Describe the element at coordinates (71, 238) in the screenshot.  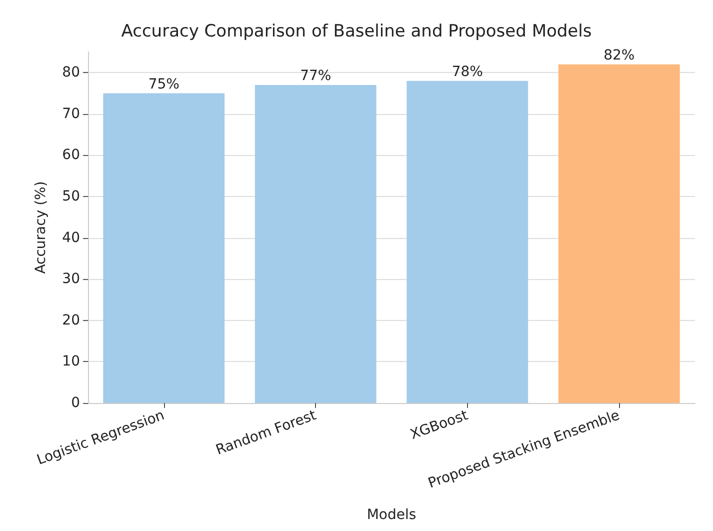
I see `y-tick-label: 40` at that location.